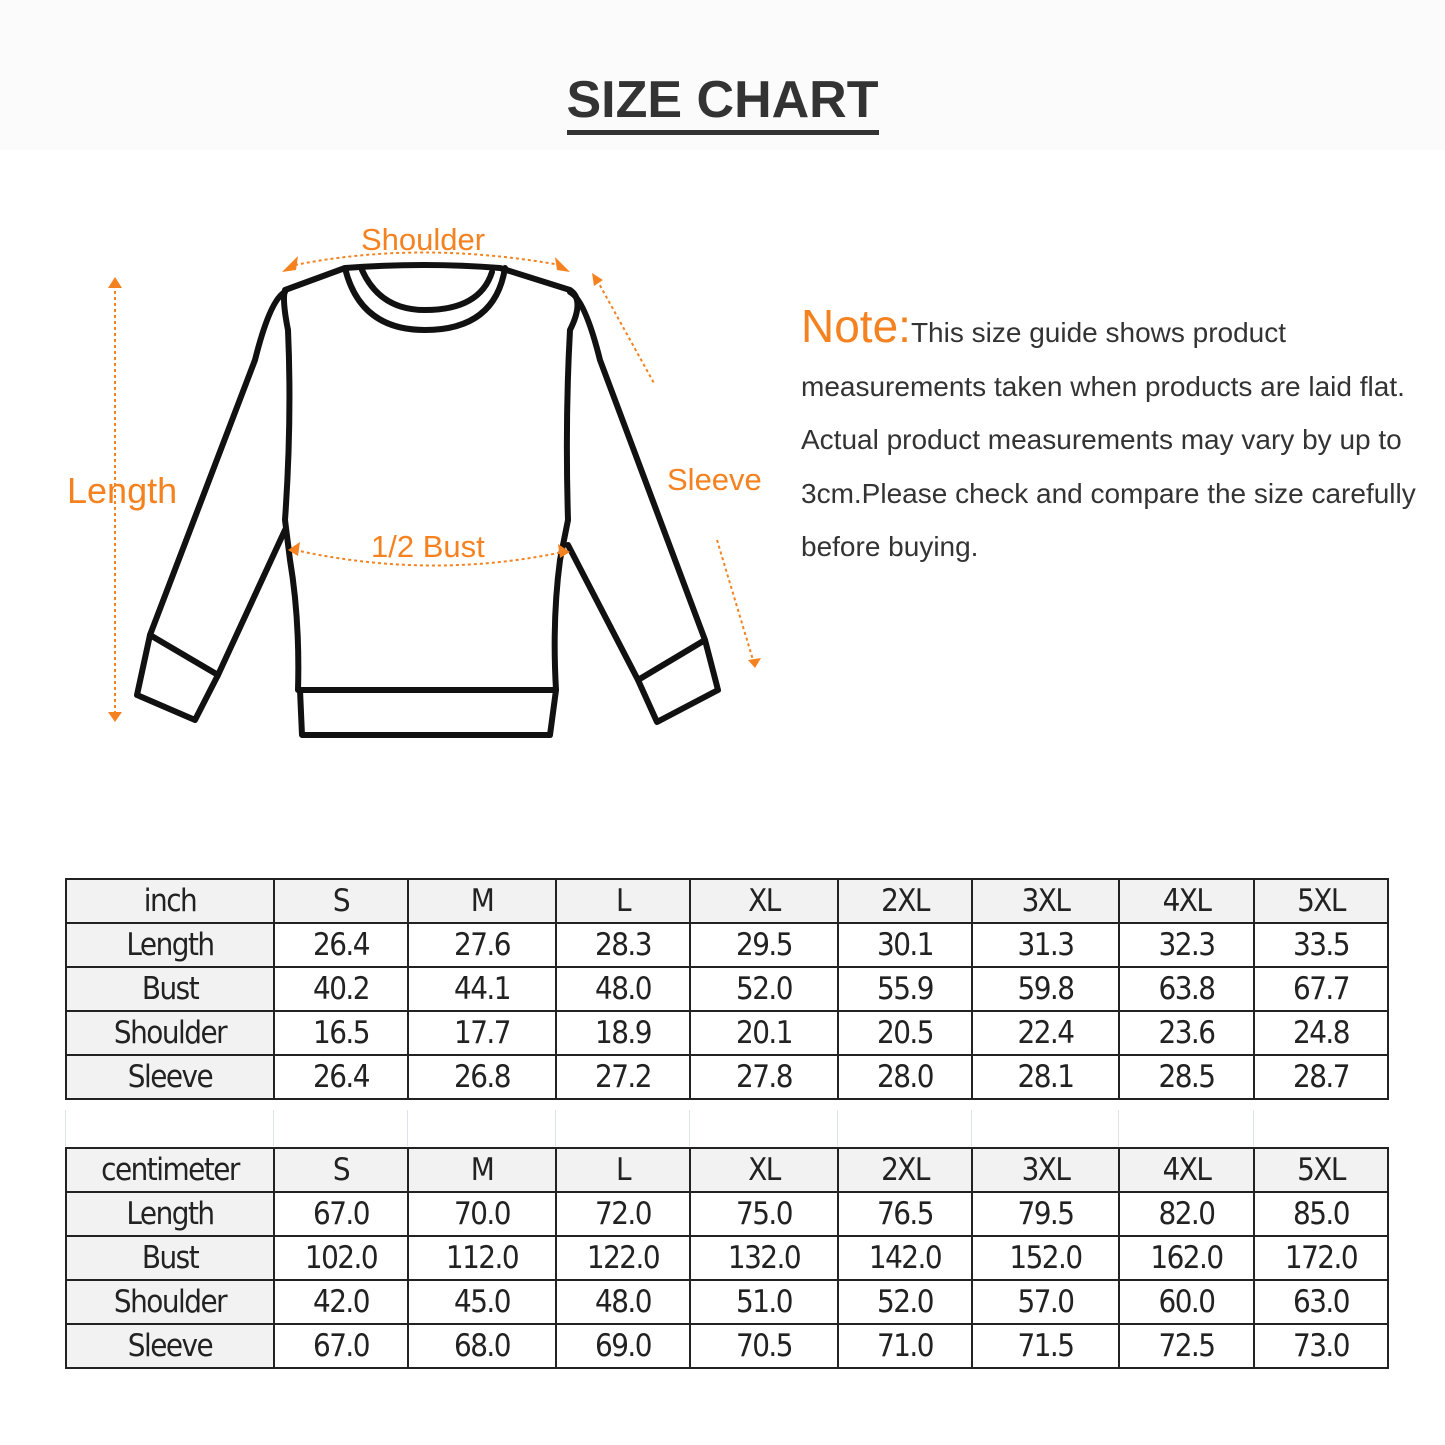  Describe the element at coordinates (905, 989) in the screenshot. I see `measurement-cell: 55.9` at that location.